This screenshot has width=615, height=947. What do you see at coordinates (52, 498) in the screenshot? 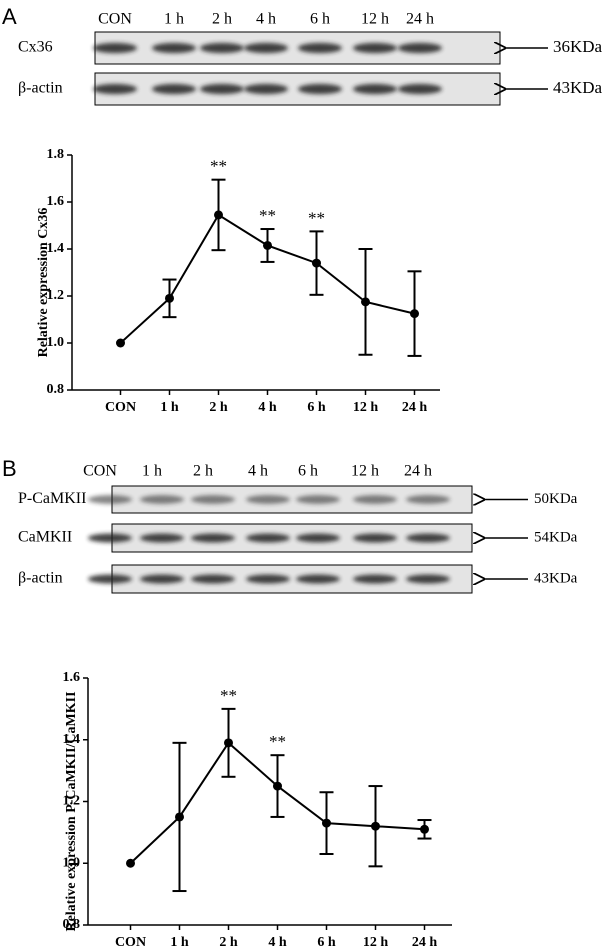
I see `blot-label: P-CaMKII` at bounding box center [52, 498].